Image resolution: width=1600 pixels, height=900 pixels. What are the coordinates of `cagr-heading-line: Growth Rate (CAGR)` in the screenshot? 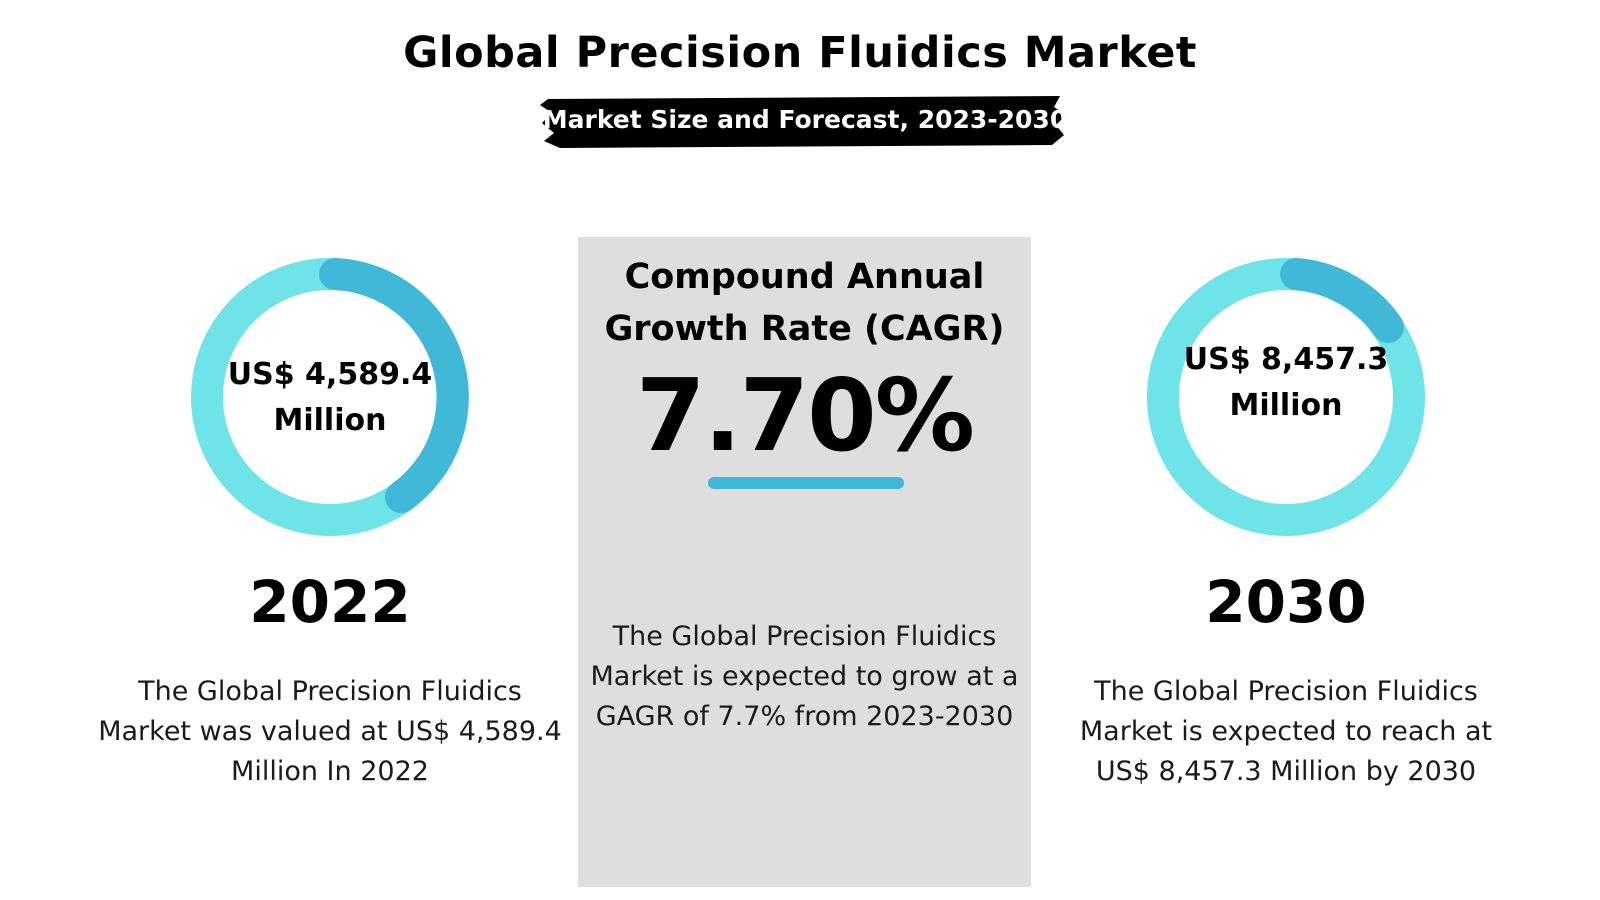 It's located at (804, 329).